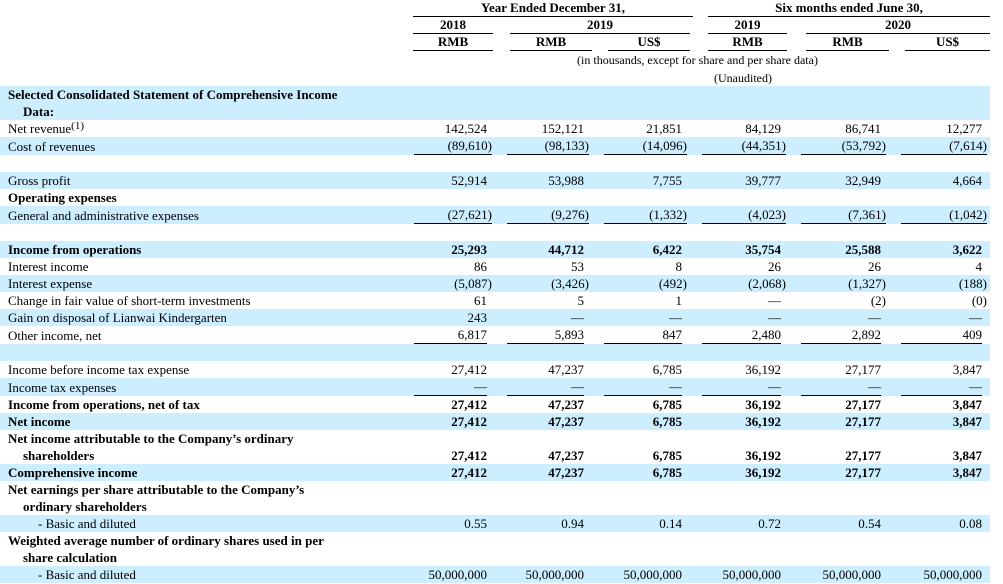 Image resolution: width=1003 pixels, height=584 pixels. Describe the element at coordinates (769, 523) in the screenshot. I see `value: 0.72` at that location.